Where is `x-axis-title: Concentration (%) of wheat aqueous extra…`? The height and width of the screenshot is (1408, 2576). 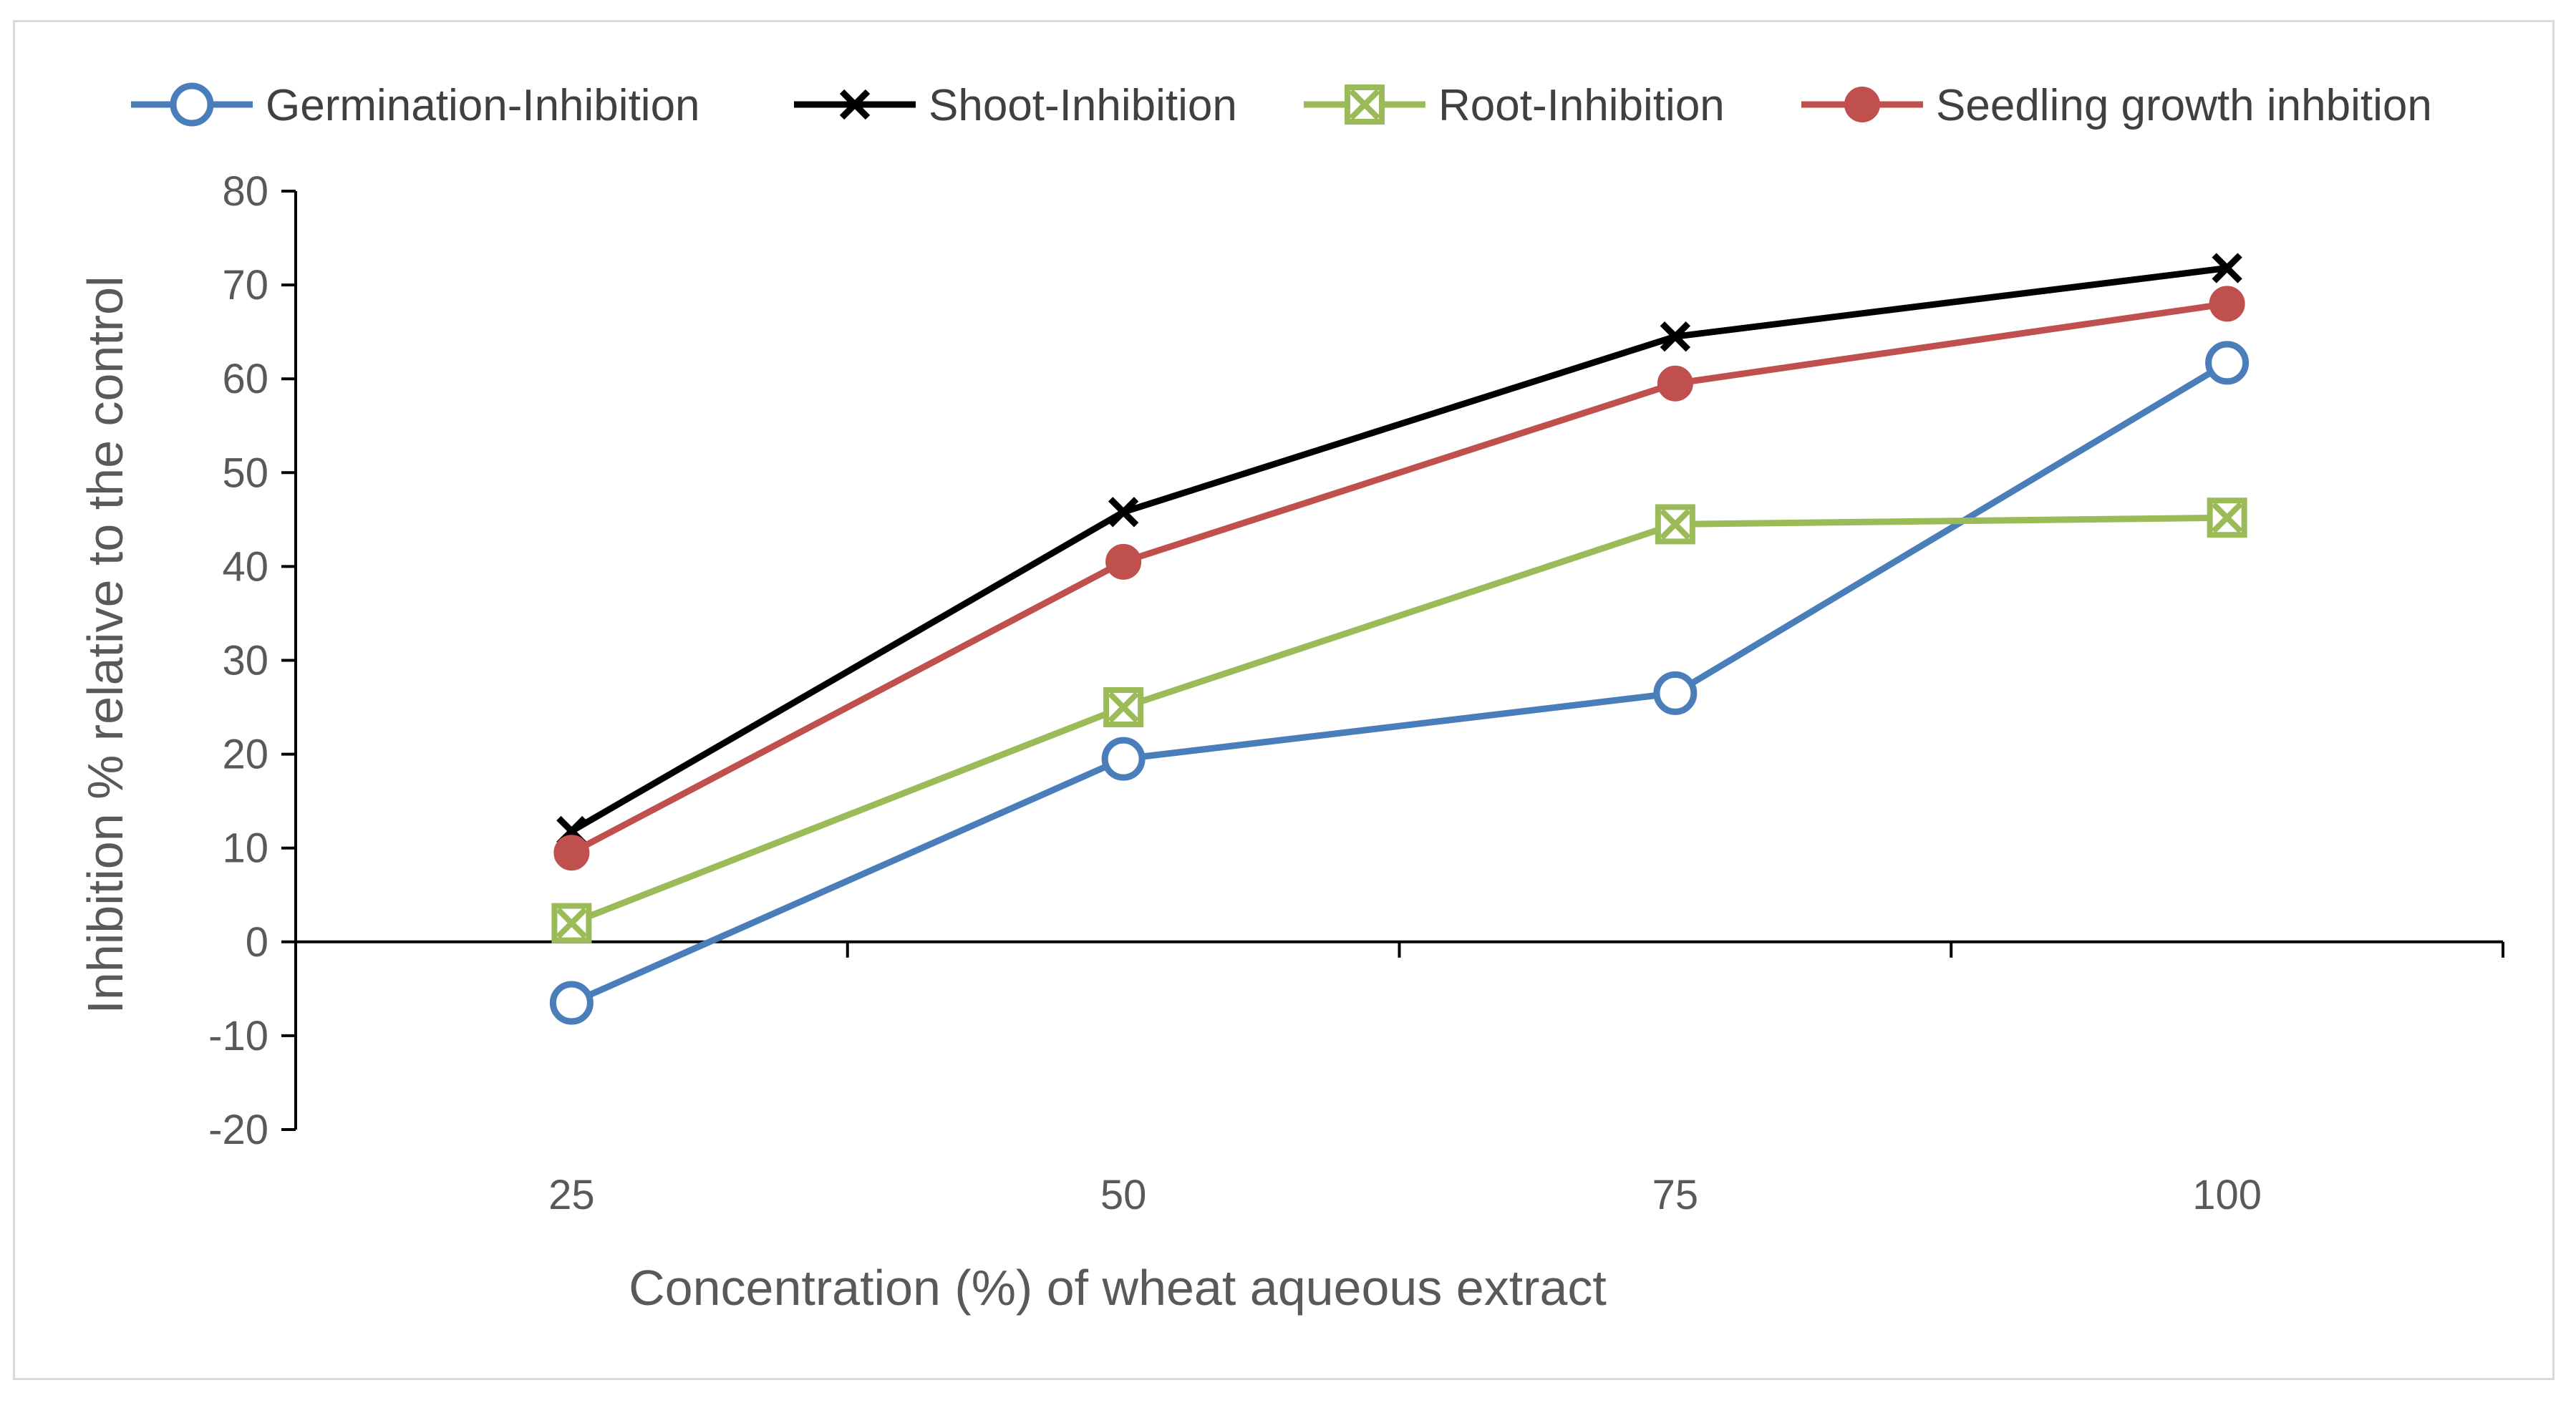
x-axis-title: Concentration (%) of wheat aqueous extra… is located at coordinates (1118, 1288).